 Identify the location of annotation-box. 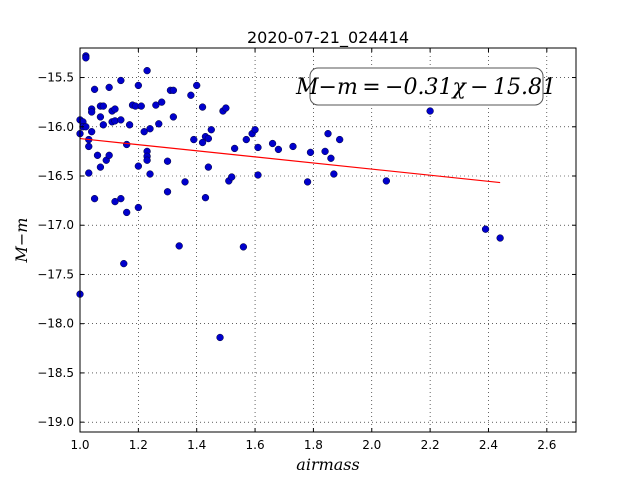
(426, 86).